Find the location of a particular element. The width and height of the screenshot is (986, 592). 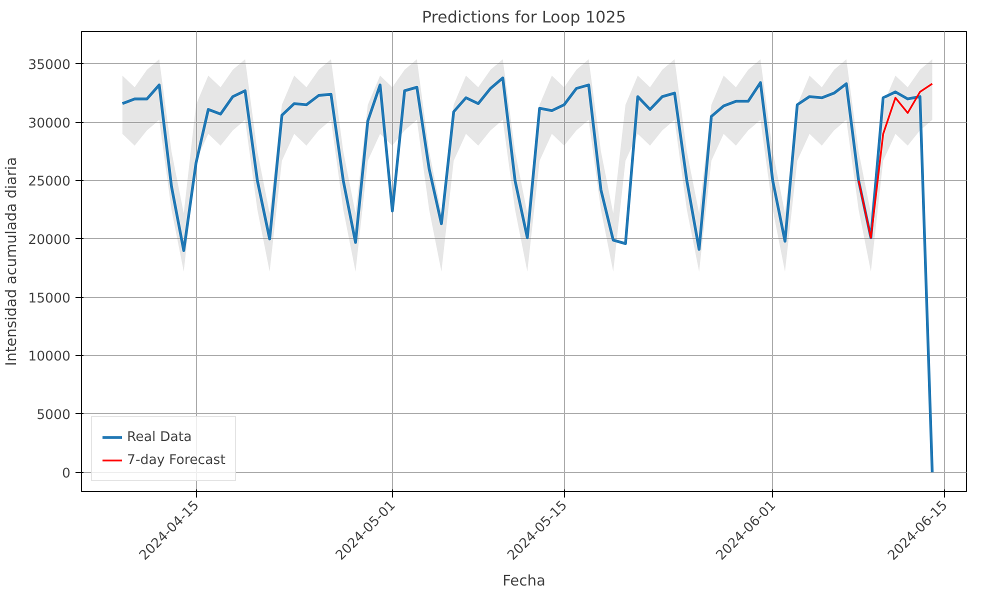

y-tick-label: 20000 is located at coordinates (49, 240).